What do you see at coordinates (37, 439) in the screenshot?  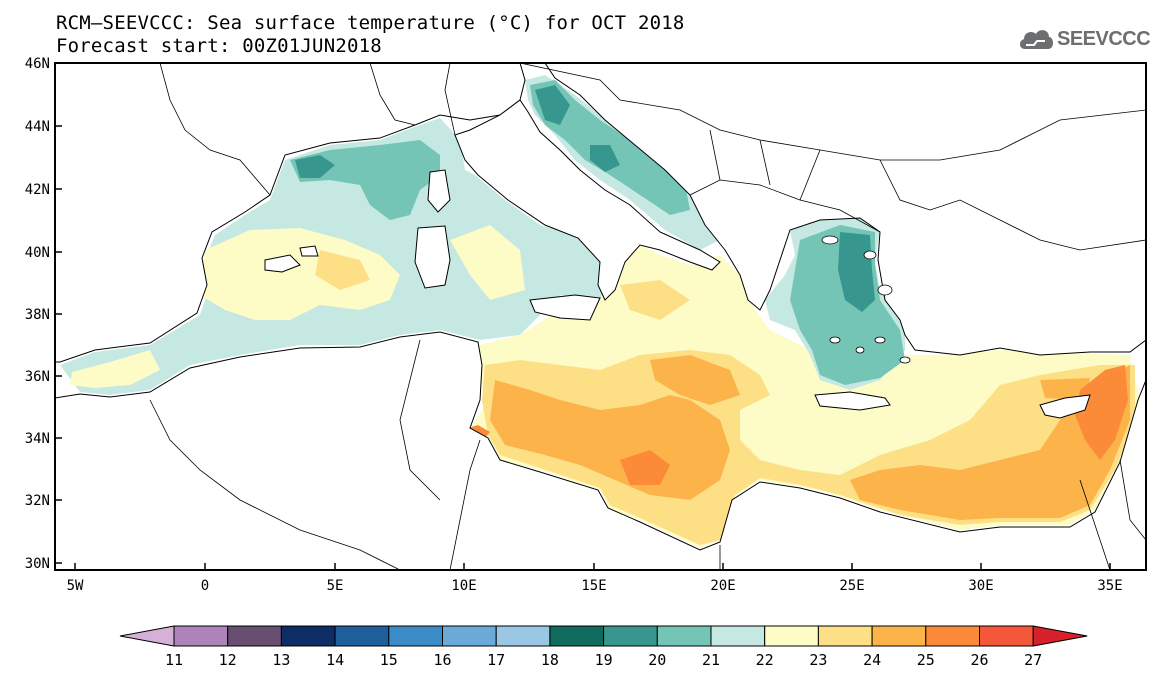 I see `lat-label: 34N` at bounding box center [37, 439].